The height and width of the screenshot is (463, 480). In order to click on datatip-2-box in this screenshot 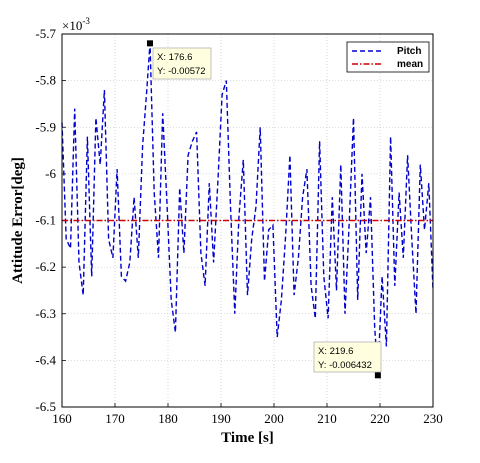, I will do `click(347, 357)`.